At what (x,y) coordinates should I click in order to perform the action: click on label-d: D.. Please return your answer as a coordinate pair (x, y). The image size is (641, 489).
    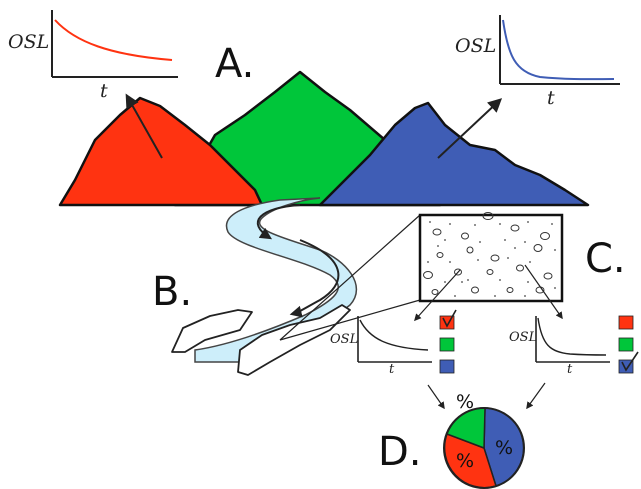
    Looking at the image, I should click on (400, 452).